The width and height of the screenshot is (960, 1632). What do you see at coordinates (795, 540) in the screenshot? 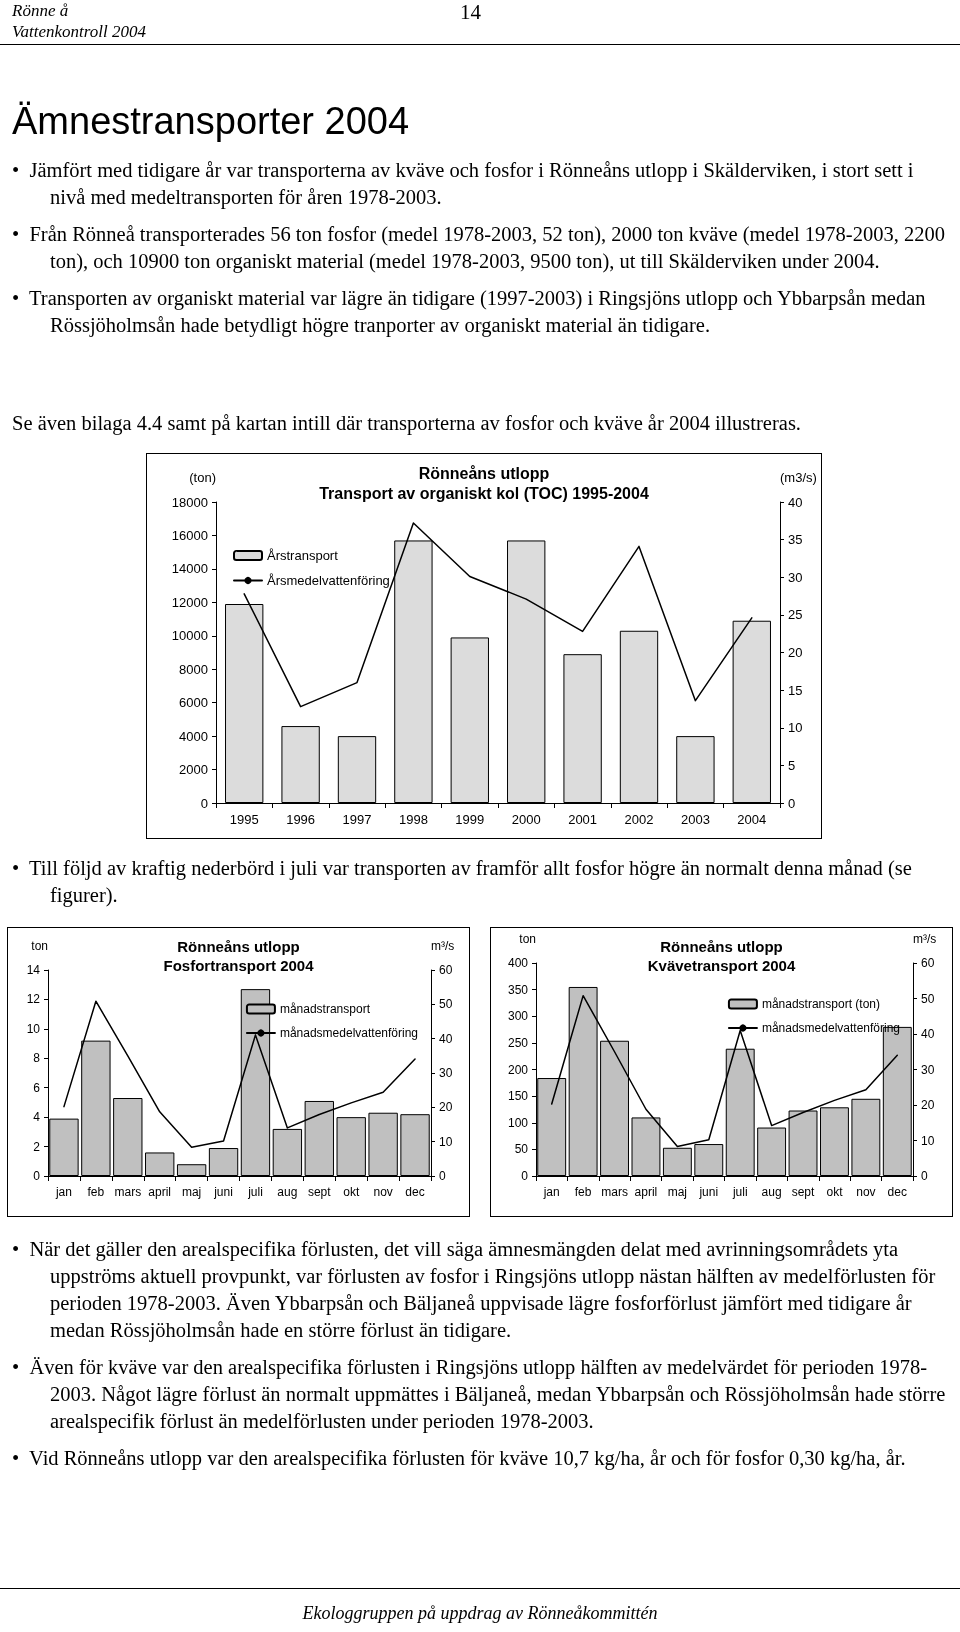
I see `y2-tick-label: 35` at bounding box center [795, 540].